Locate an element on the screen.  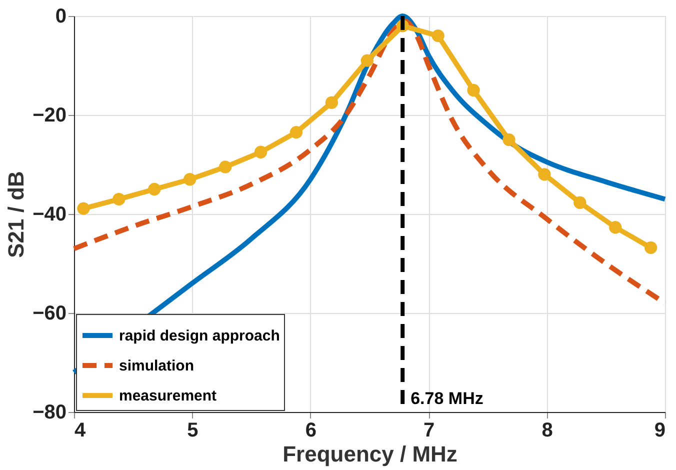
x-tick-label: 4 is located at coordinates (80, 431).